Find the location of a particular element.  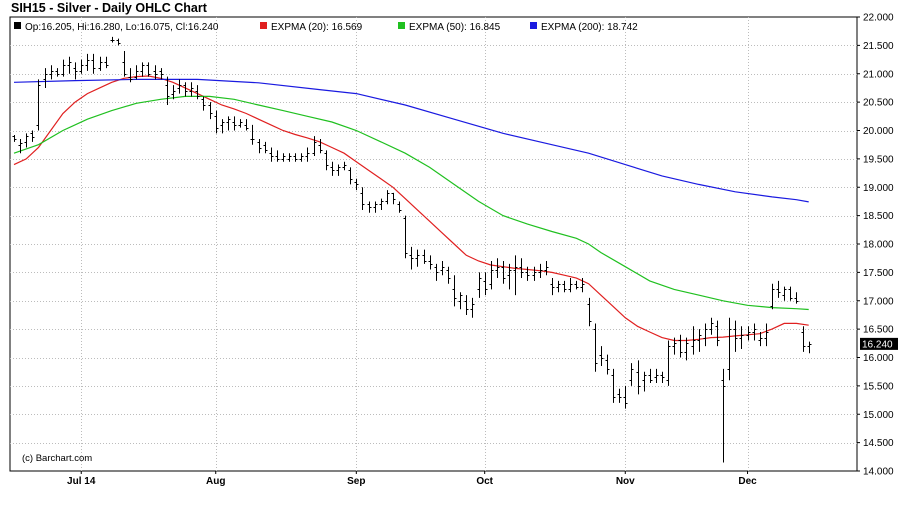

y-tick-label: 20.500 is located at coordinates (878, 103).